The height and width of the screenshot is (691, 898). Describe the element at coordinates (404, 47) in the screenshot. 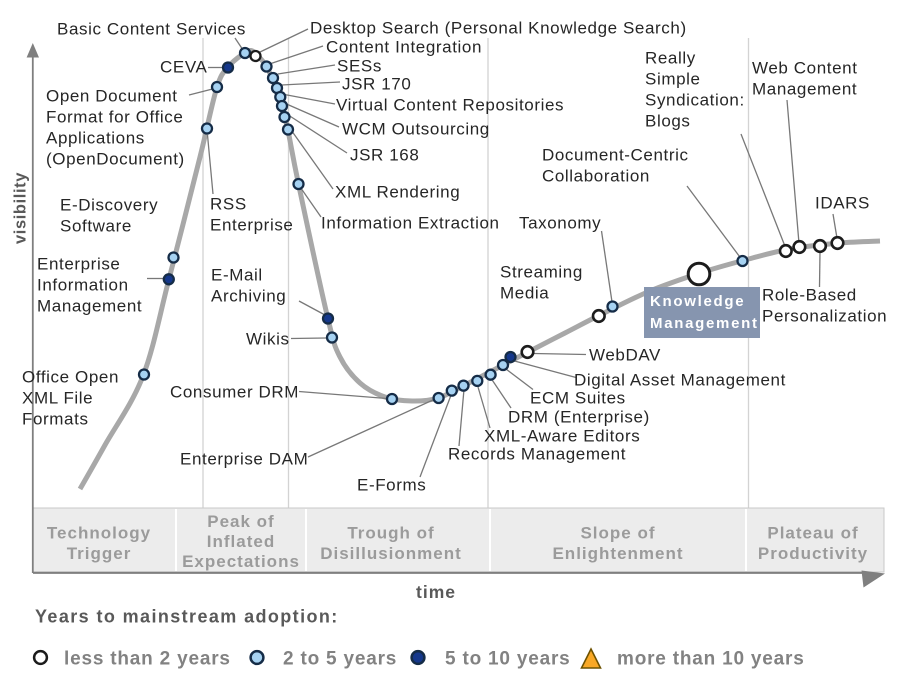

I see `svg-text: Content Integration` at that location.